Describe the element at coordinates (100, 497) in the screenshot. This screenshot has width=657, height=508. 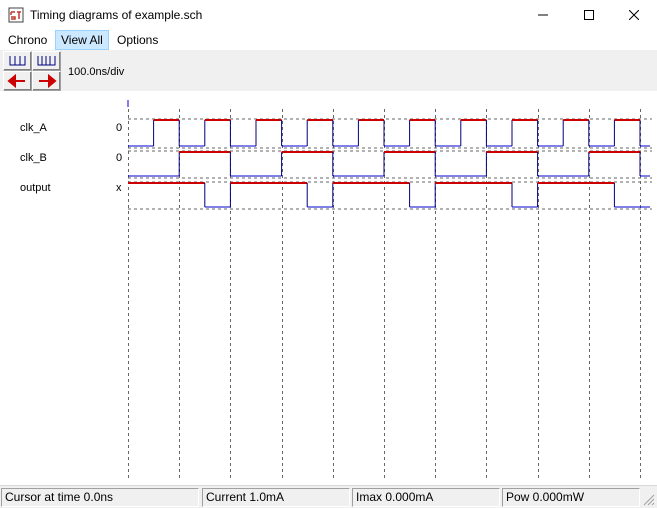
I see `status-cursor-time: Cursor at time 0.0ns` at that location.